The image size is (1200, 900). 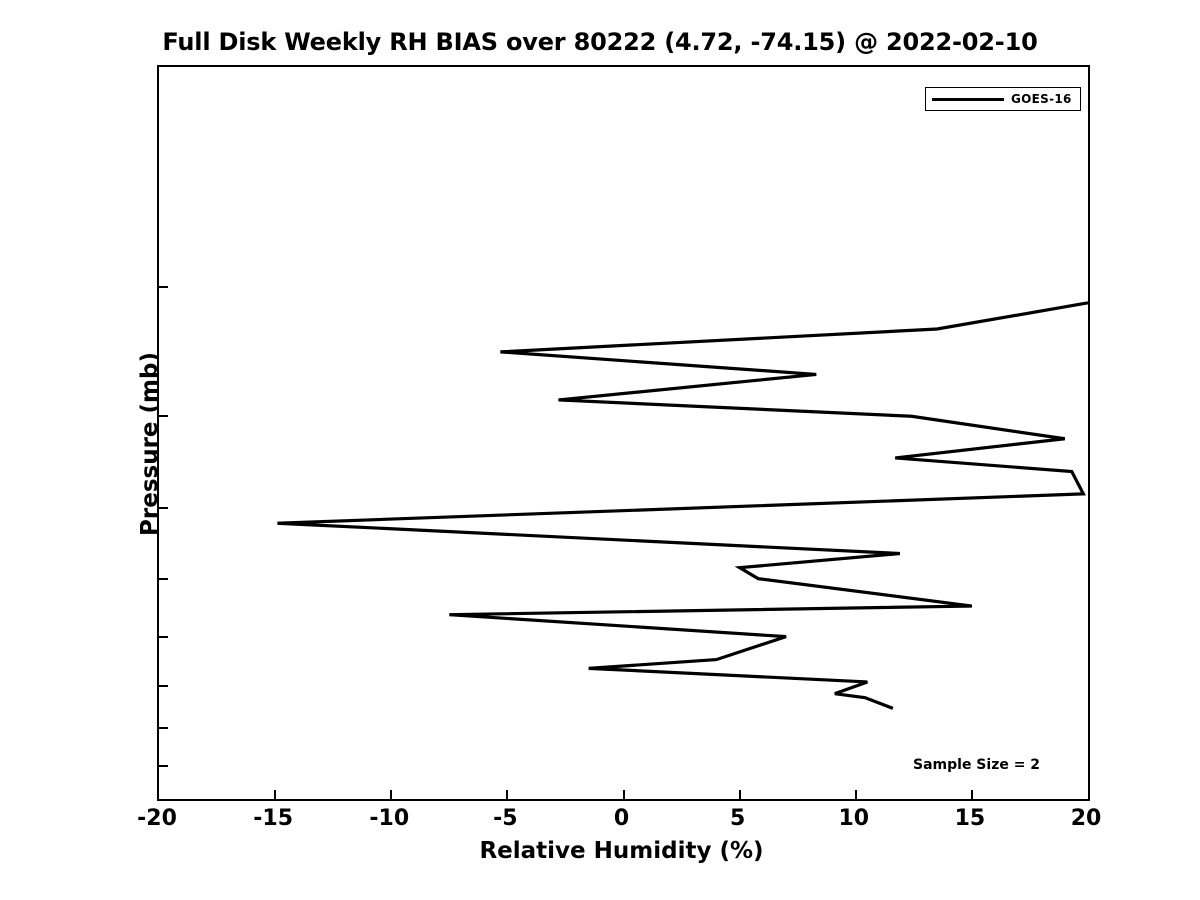 I want to click on x-tick-label: 15, so click(x=970, y=818).